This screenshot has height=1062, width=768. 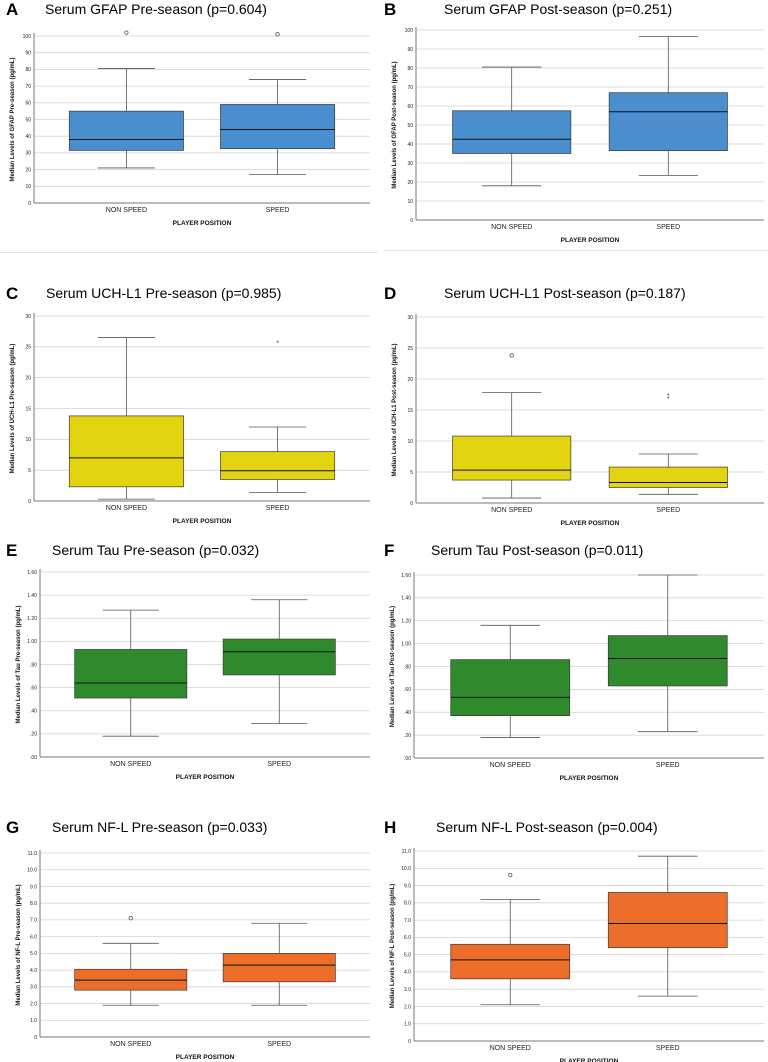 I want to click on panel-letter: H, so click(x=390, y=827).